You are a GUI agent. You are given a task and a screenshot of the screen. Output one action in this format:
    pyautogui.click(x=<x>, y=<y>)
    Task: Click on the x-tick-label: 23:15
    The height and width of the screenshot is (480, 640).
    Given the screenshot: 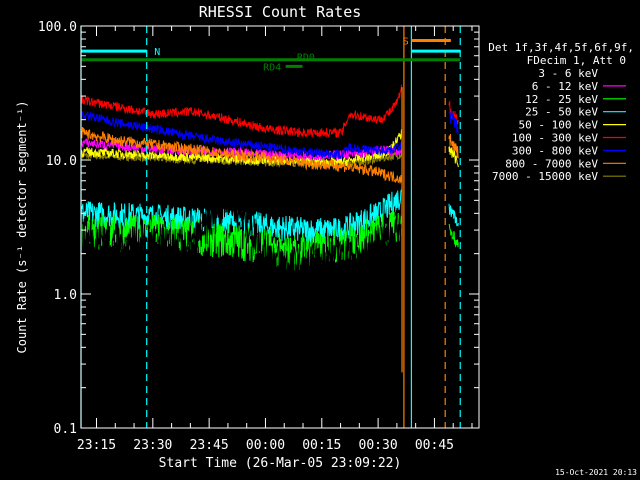 What is the action you would take?
    pyautogui.click(x=96, y=445)
    